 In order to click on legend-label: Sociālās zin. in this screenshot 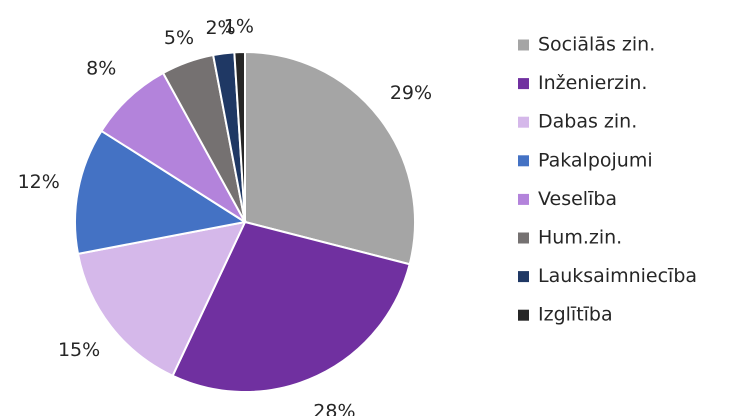, I will do `click(596, 45)`.